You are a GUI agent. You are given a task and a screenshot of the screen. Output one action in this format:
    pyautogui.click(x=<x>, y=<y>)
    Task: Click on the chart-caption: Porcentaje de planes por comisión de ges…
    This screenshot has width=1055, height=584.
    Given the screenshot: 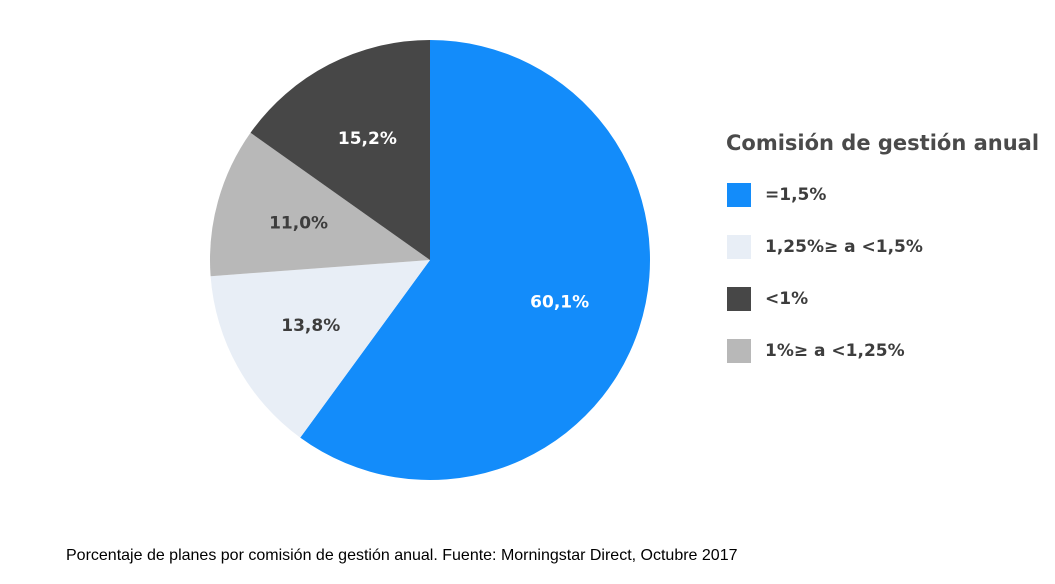 What is the action you would take?
    pyautogui.click(x=402, y=555)
    